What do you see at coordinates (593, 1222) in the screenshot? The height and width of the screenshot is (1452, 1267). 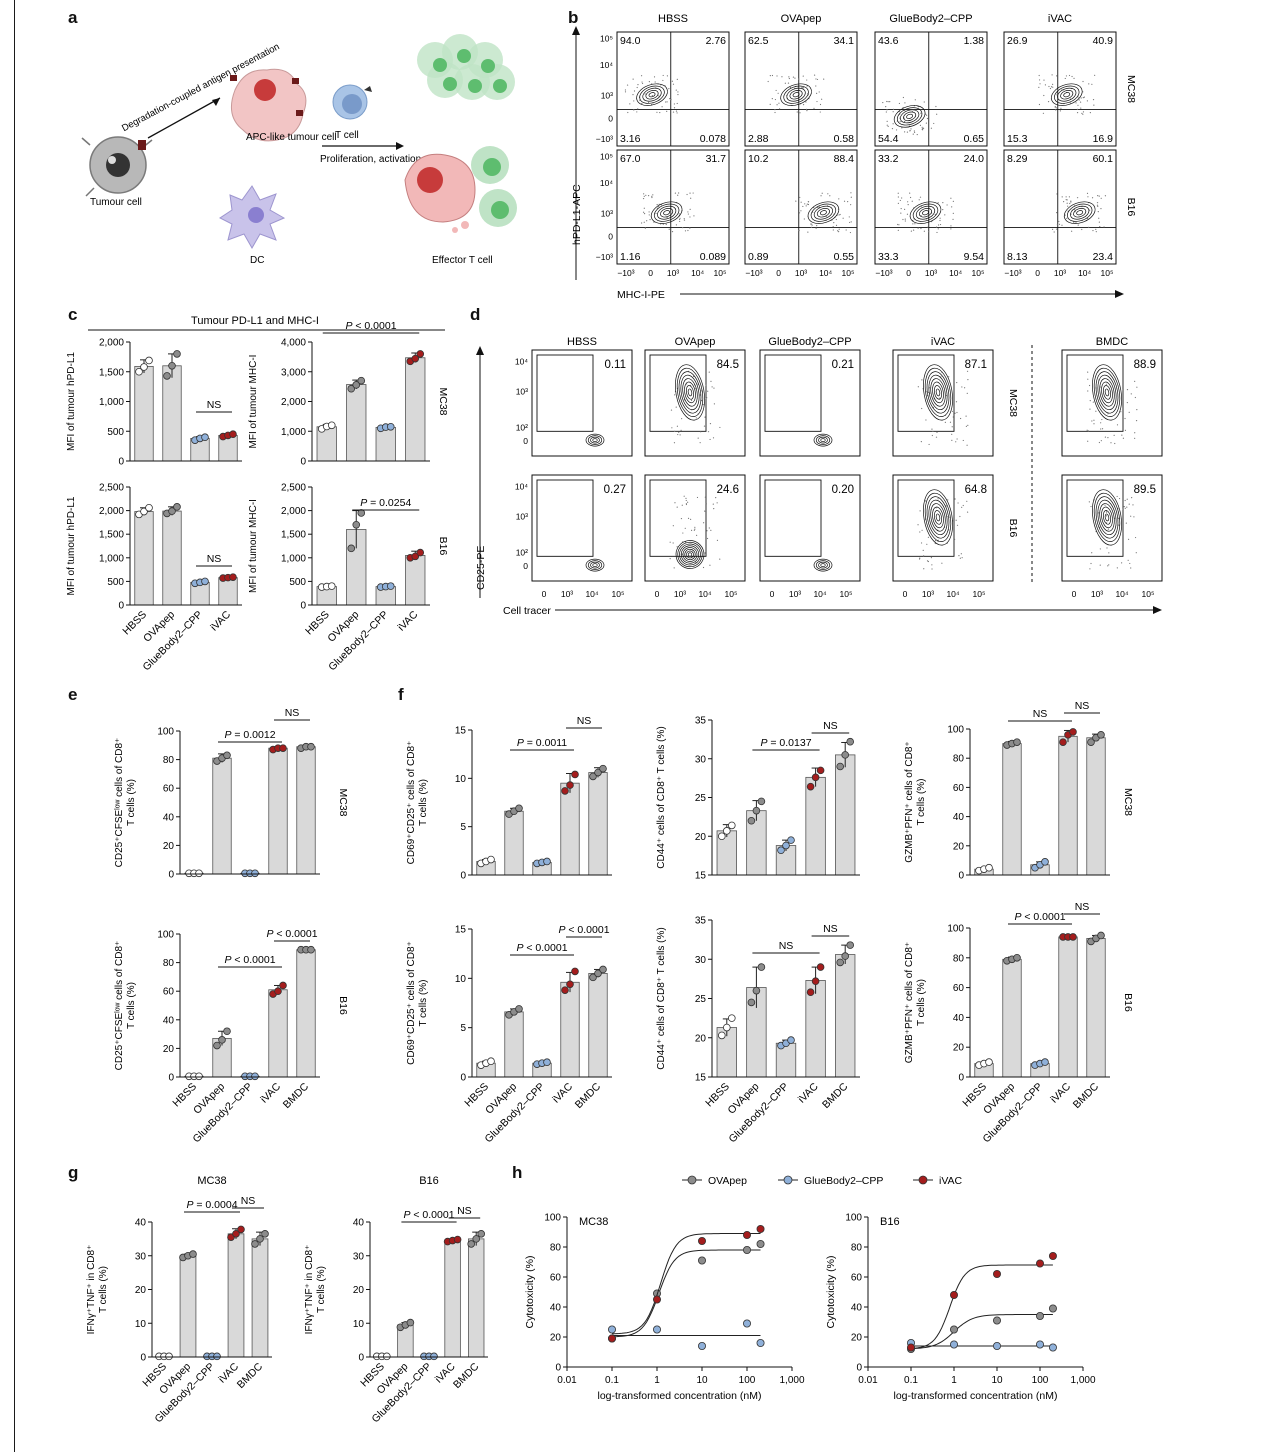 I see `chart-title: MC38` at bounding box center [593, 1222].